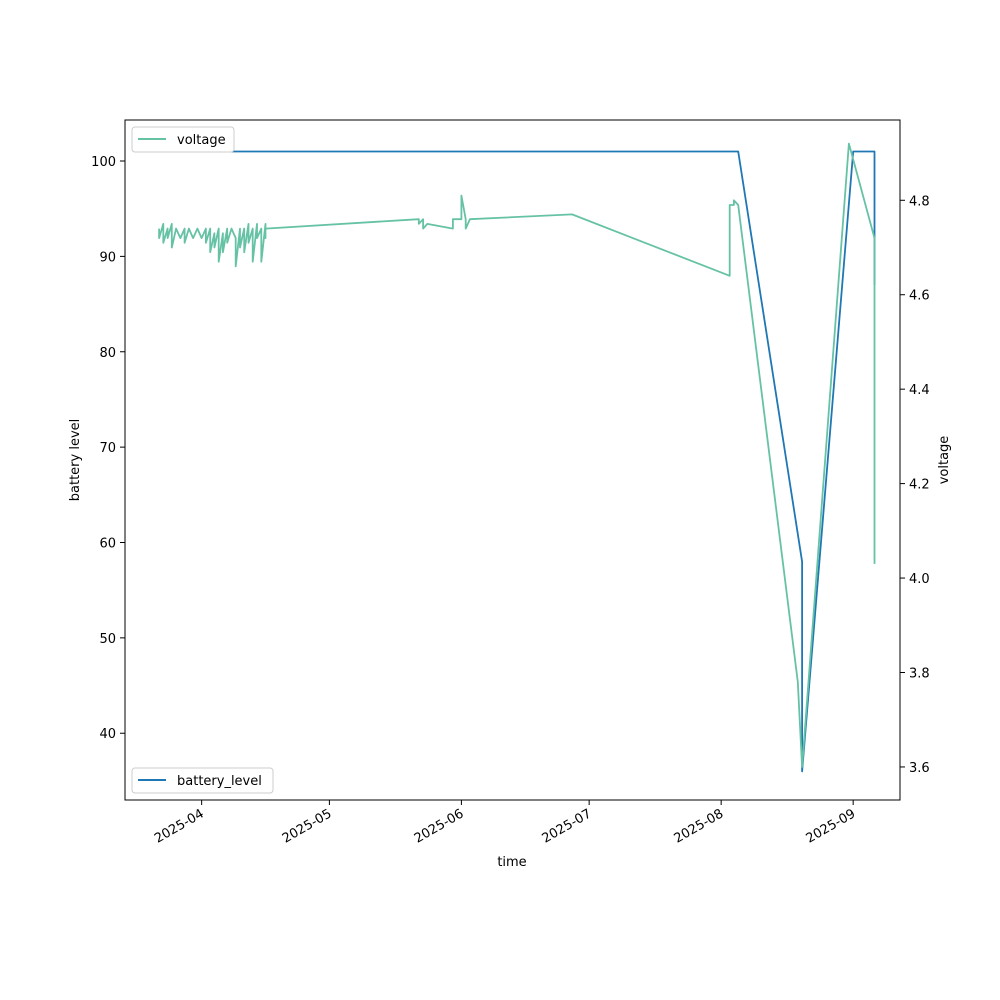 The width and height of the screenshot is (1000, 1000). Describe the element at coordinates (103, 162) in the screenshot. I see `y-left-tick-label: 100` at that location.